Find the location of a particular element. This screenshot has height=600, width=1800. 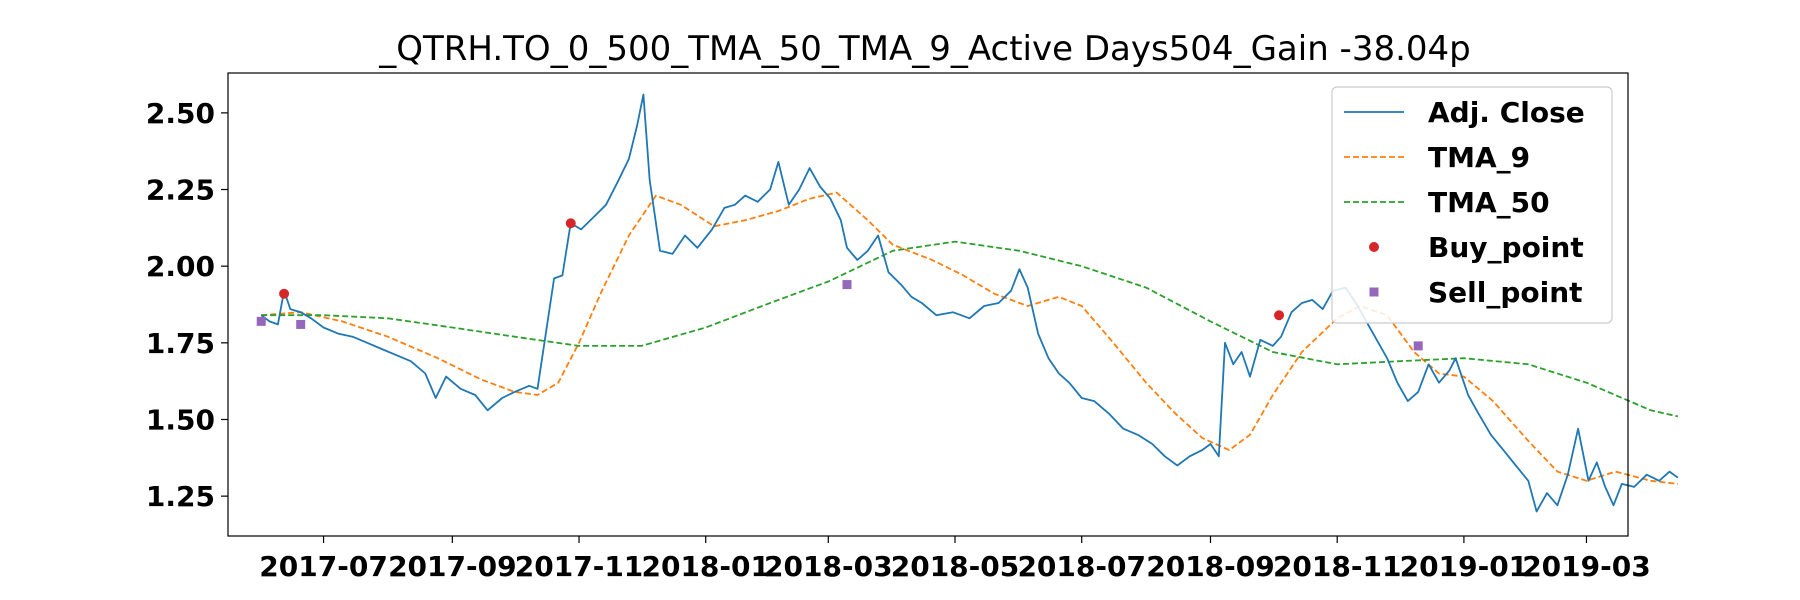

legend-label-adj-close: Adj. Close is located at coordinates (1506, 112).